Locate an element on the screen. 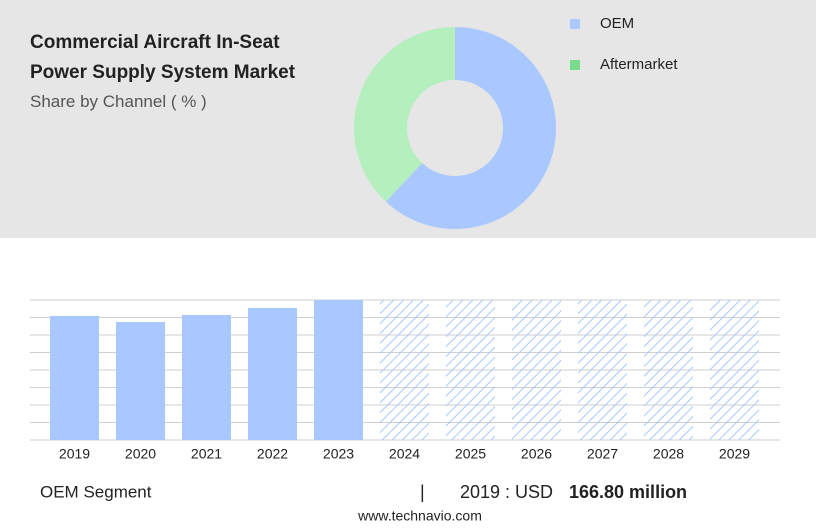 The image size is (816, 528). x-tick-label: 2022 is located at coordinates (272, 454).